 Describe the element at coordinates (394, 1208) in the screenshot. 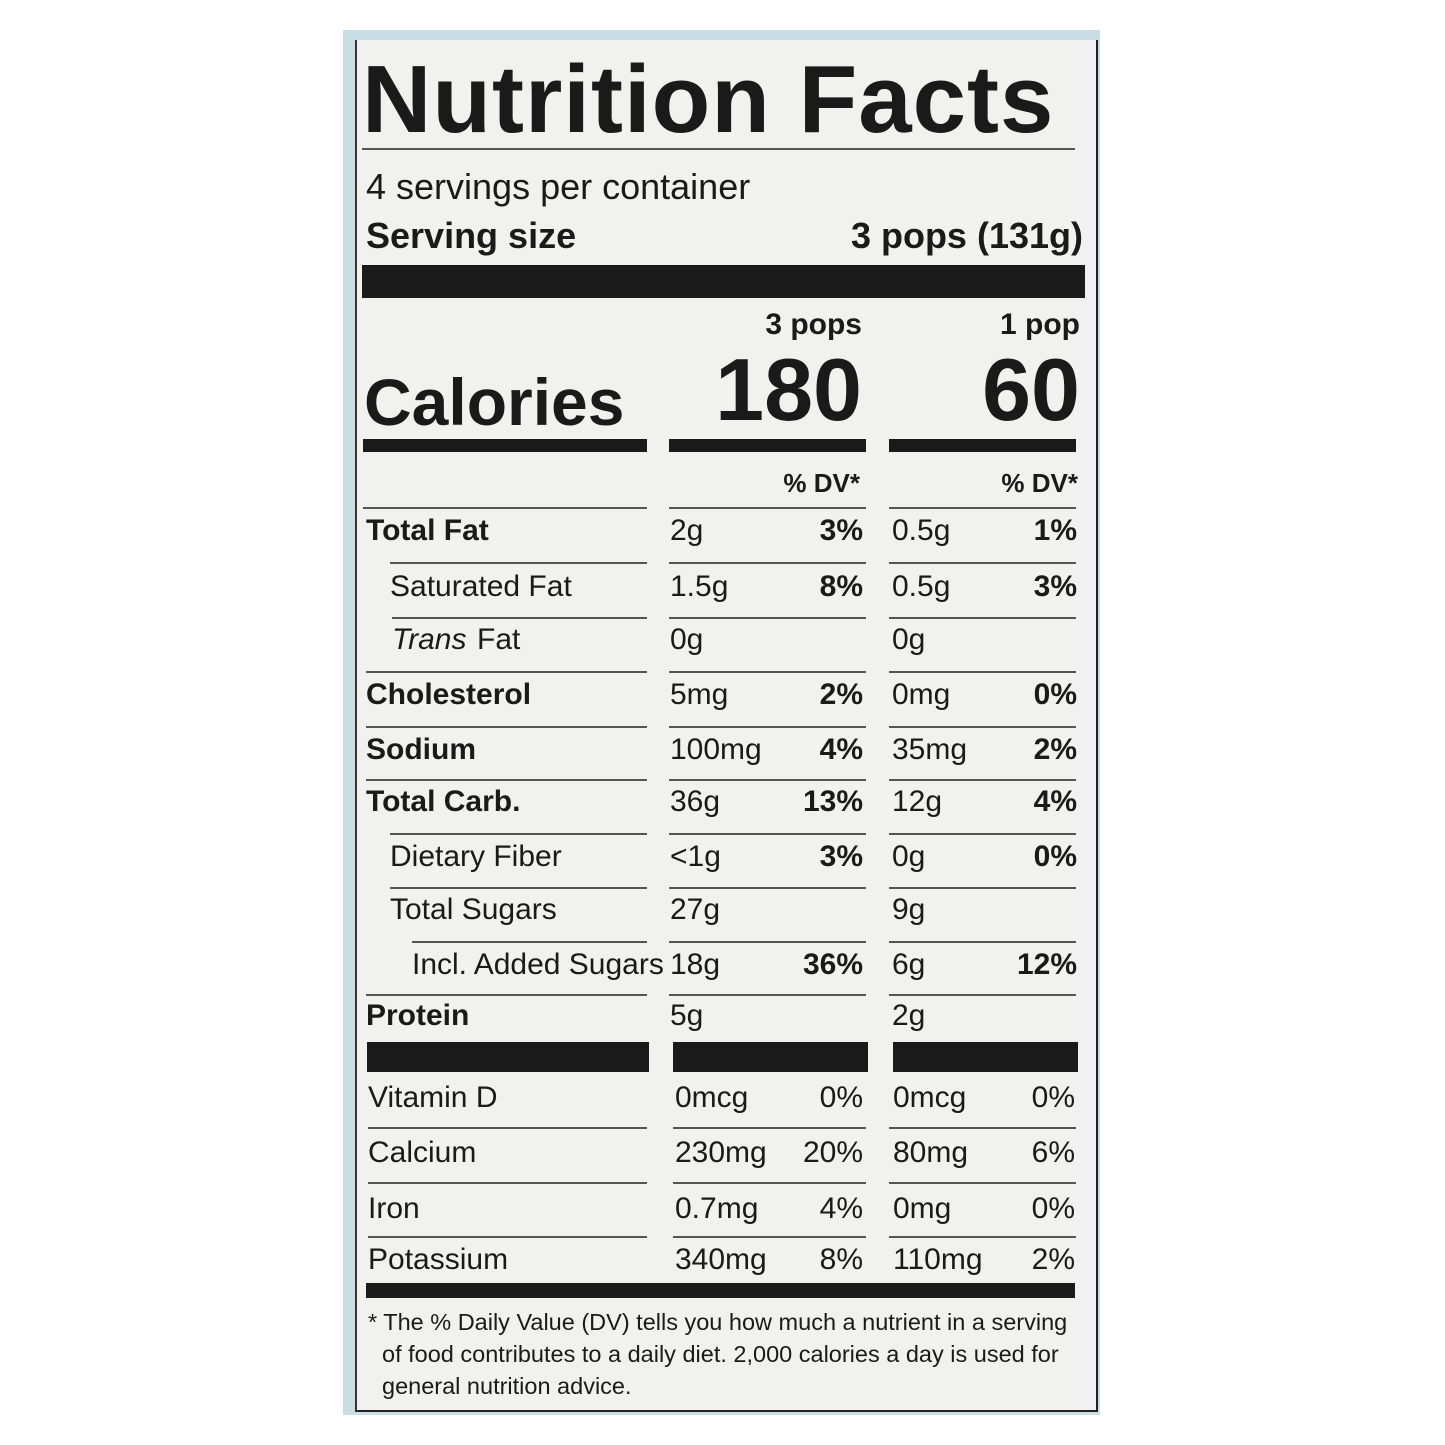

I see `vitamin-label: Iron` at that location.